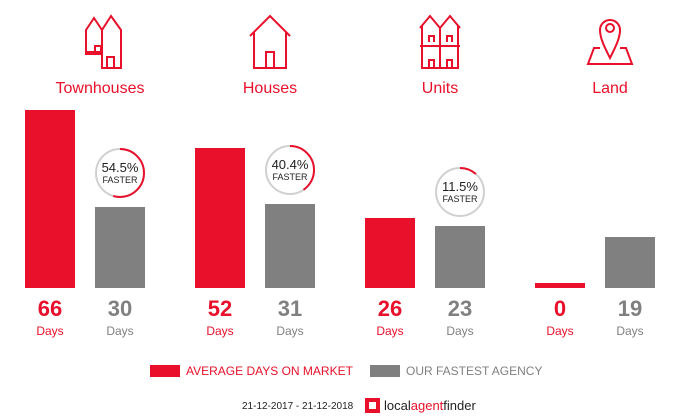  What do you see at coordinates (100, 88) in the screenshot?
I see `category-label: Townhouses` at bounding box center [100, 88].